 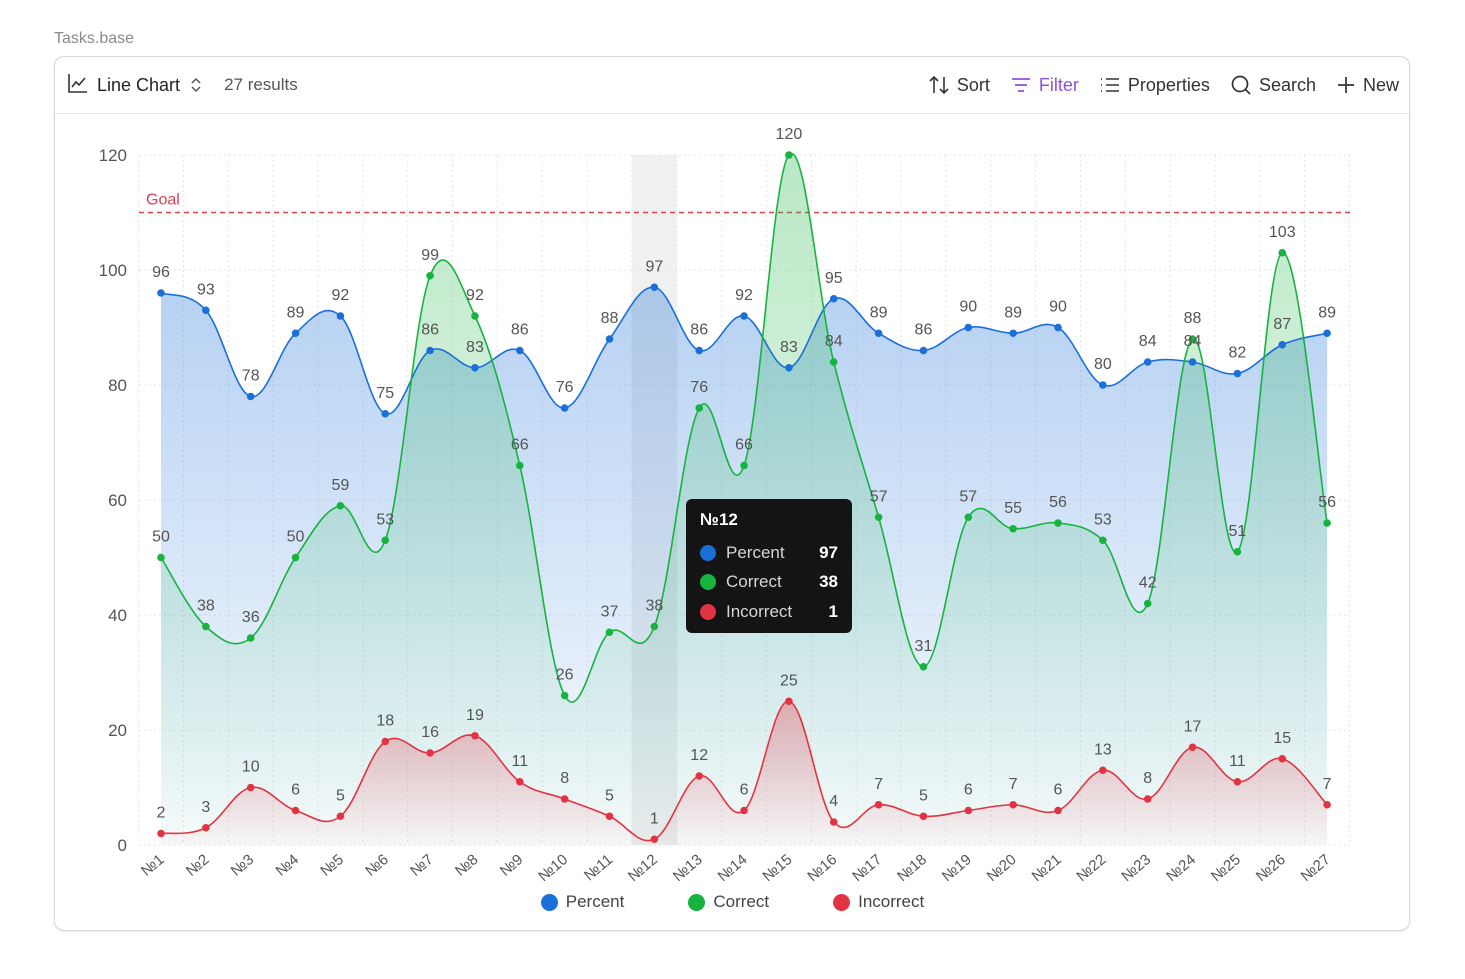 I want to click on data-label: 8, so click(x=564, y=778).